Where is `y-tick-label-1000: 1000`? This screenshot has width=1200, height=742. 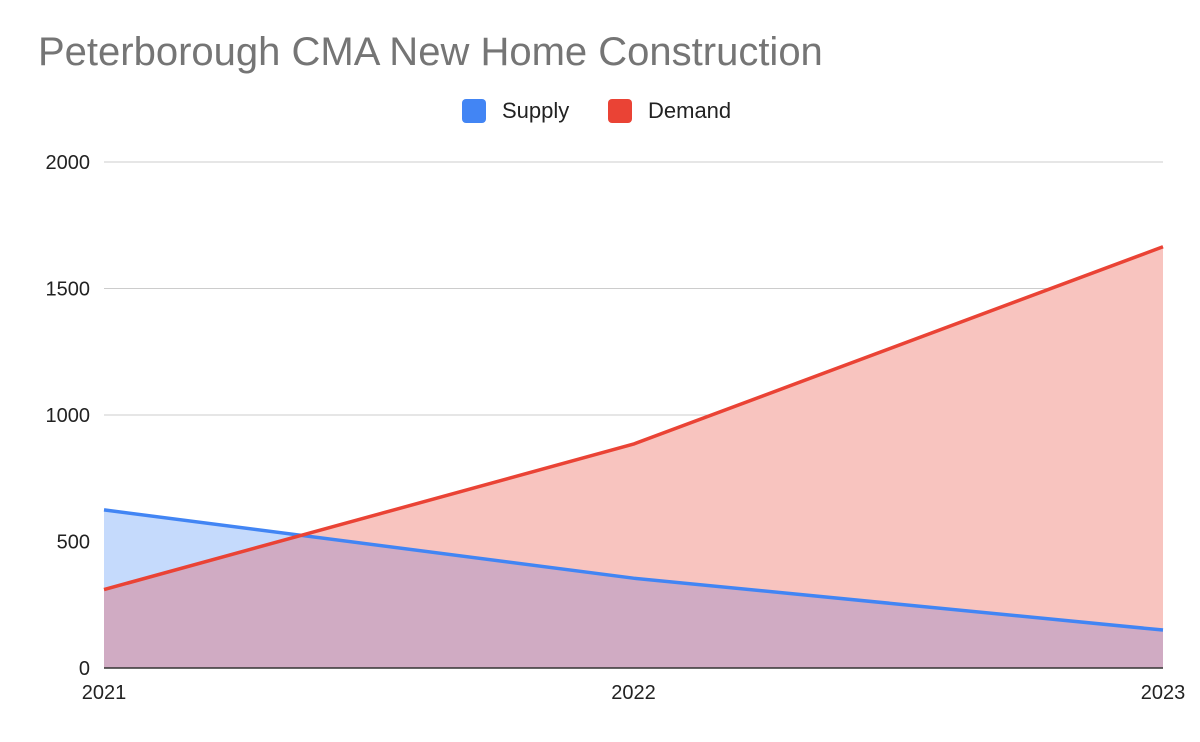 y-tick-label-1000: 1000 is located at coordinates (68, 416).